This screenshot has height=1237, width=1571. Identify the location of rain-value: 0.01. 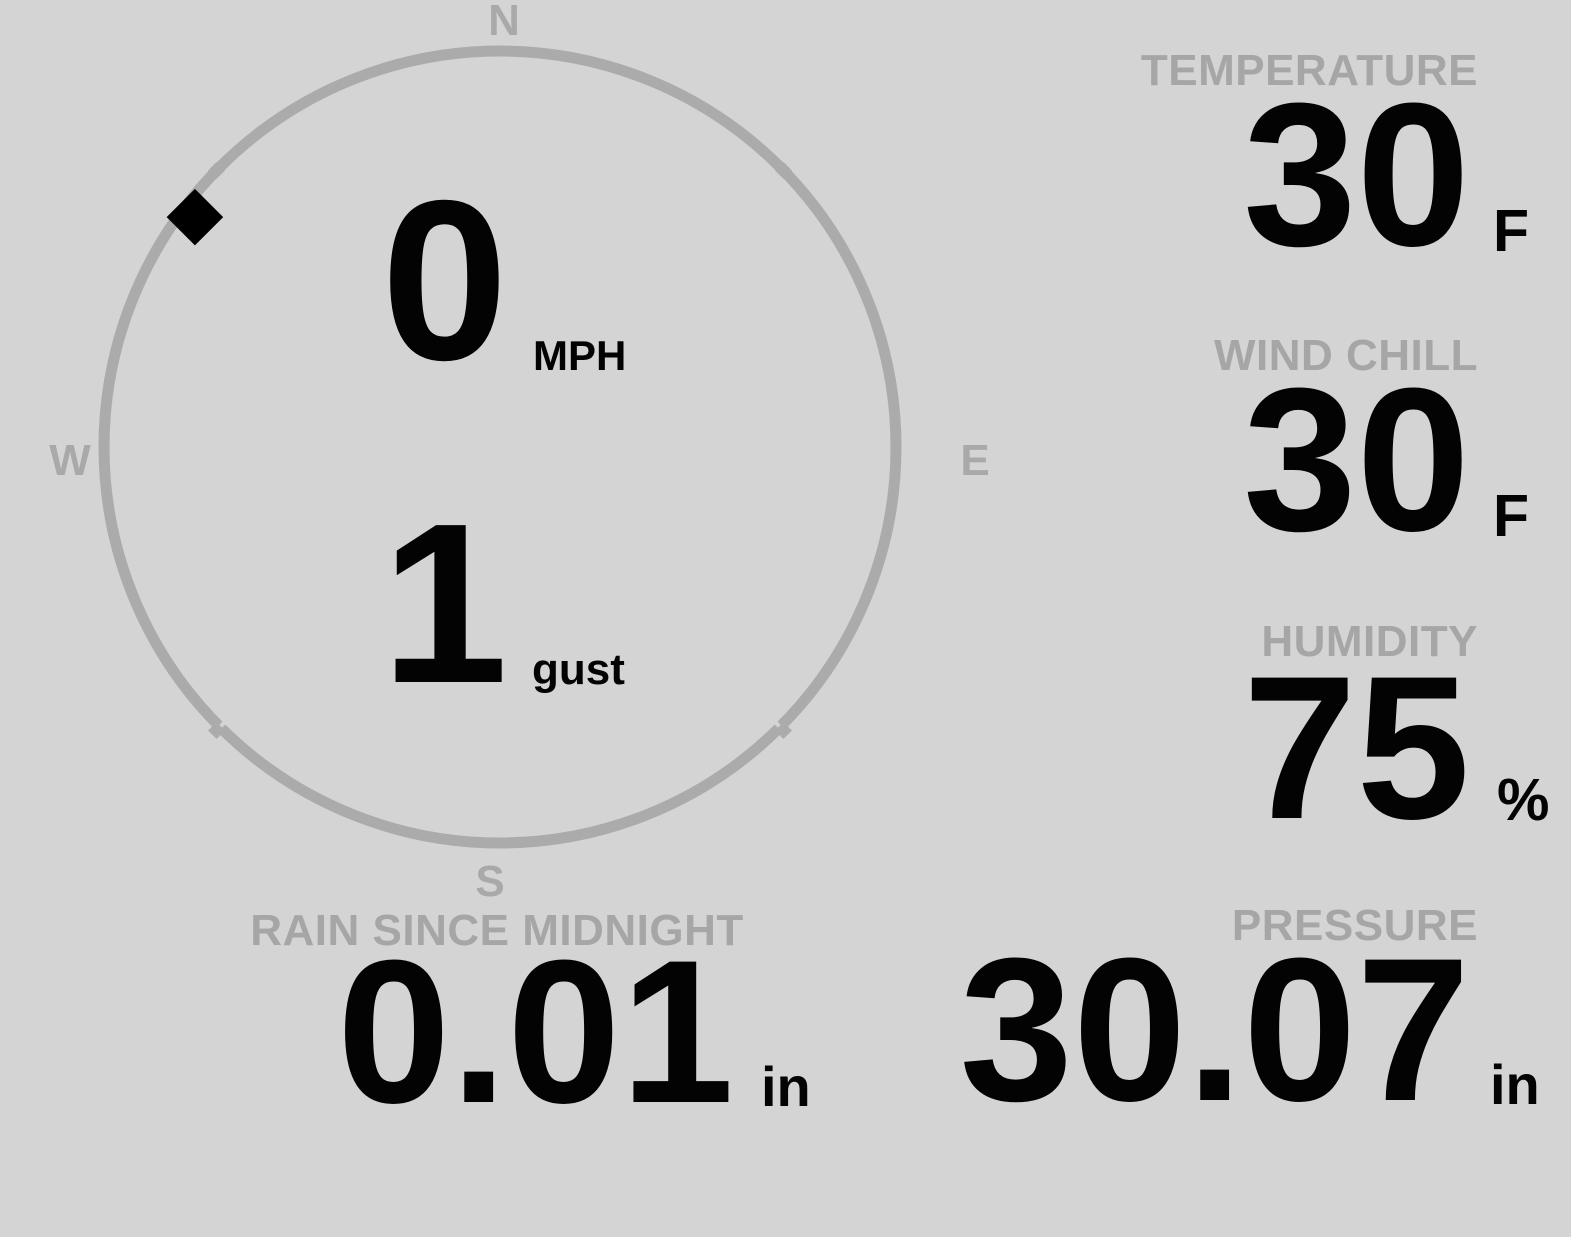
(536, 1032).